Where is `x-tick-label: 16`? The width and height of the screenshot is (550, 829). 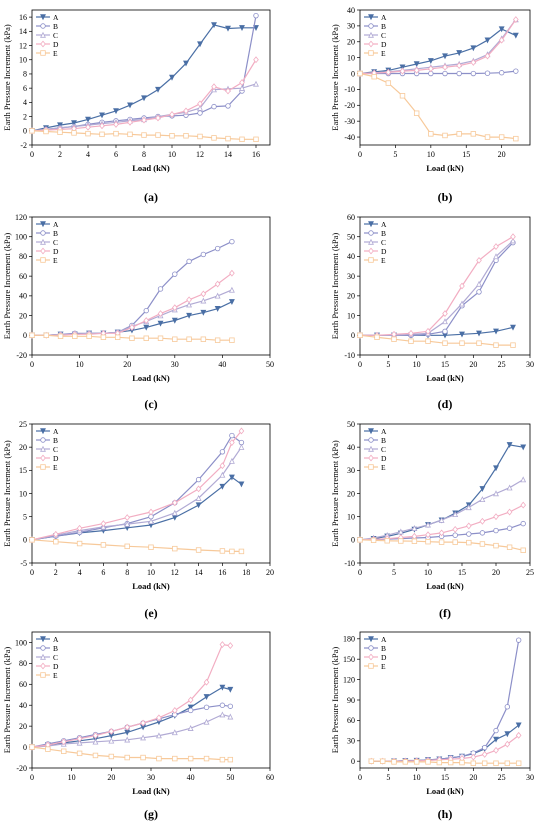
x-tick-label: 16 is located at coordinates (222, 572).